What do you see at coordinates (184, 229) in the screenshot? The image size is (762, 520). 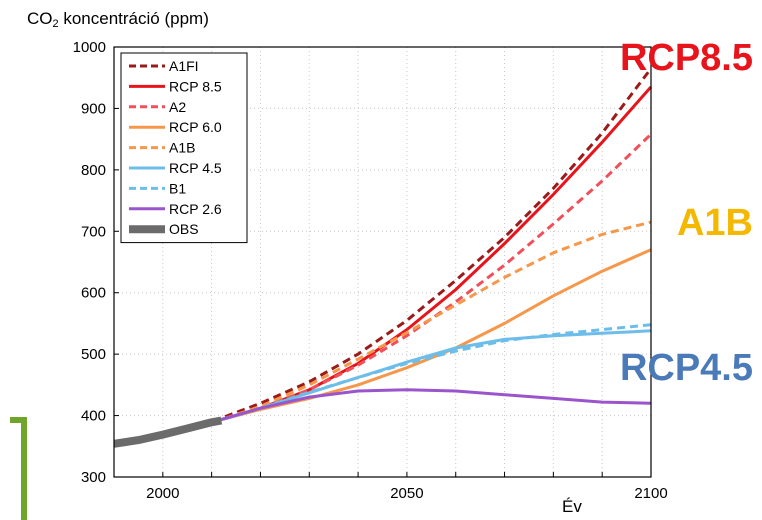 I see `legend-label: OBS` at bounding box center [184, 229].